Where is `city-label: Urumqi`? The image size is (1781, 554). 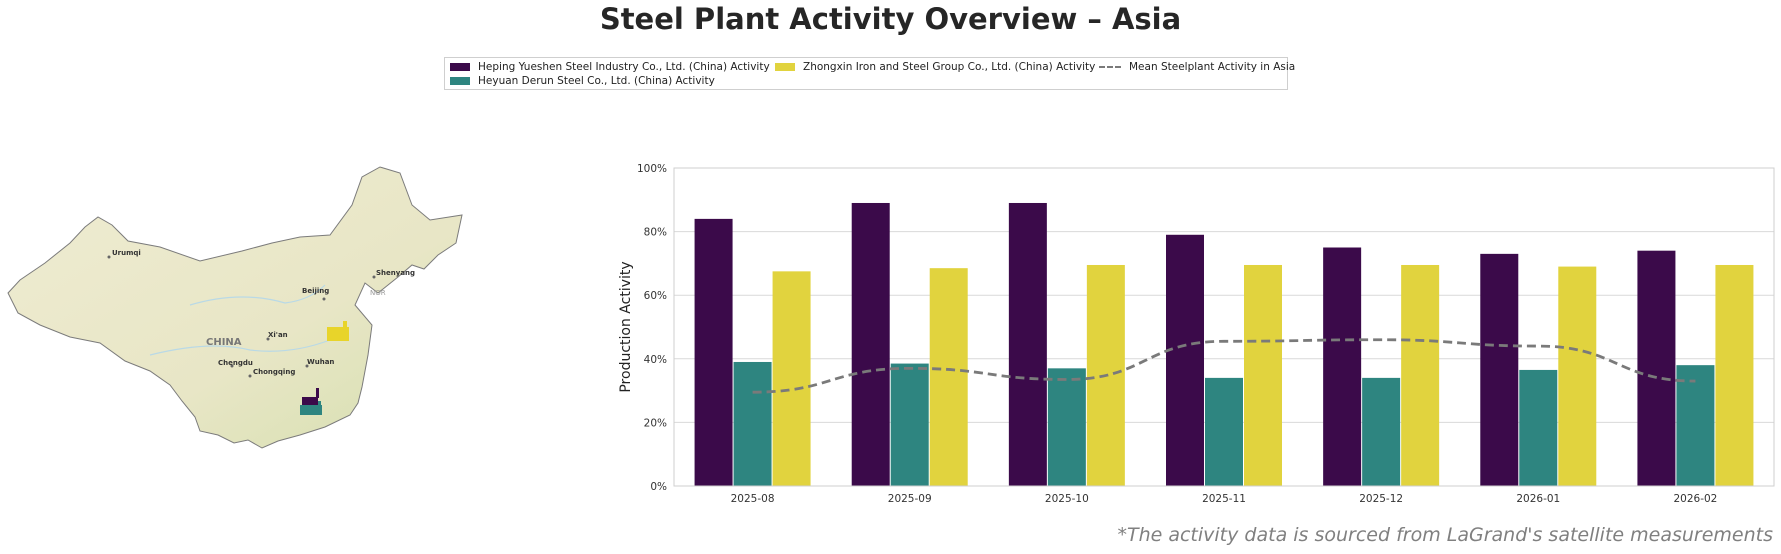
city-label: Urumqi is located at coordinates (126, 253).